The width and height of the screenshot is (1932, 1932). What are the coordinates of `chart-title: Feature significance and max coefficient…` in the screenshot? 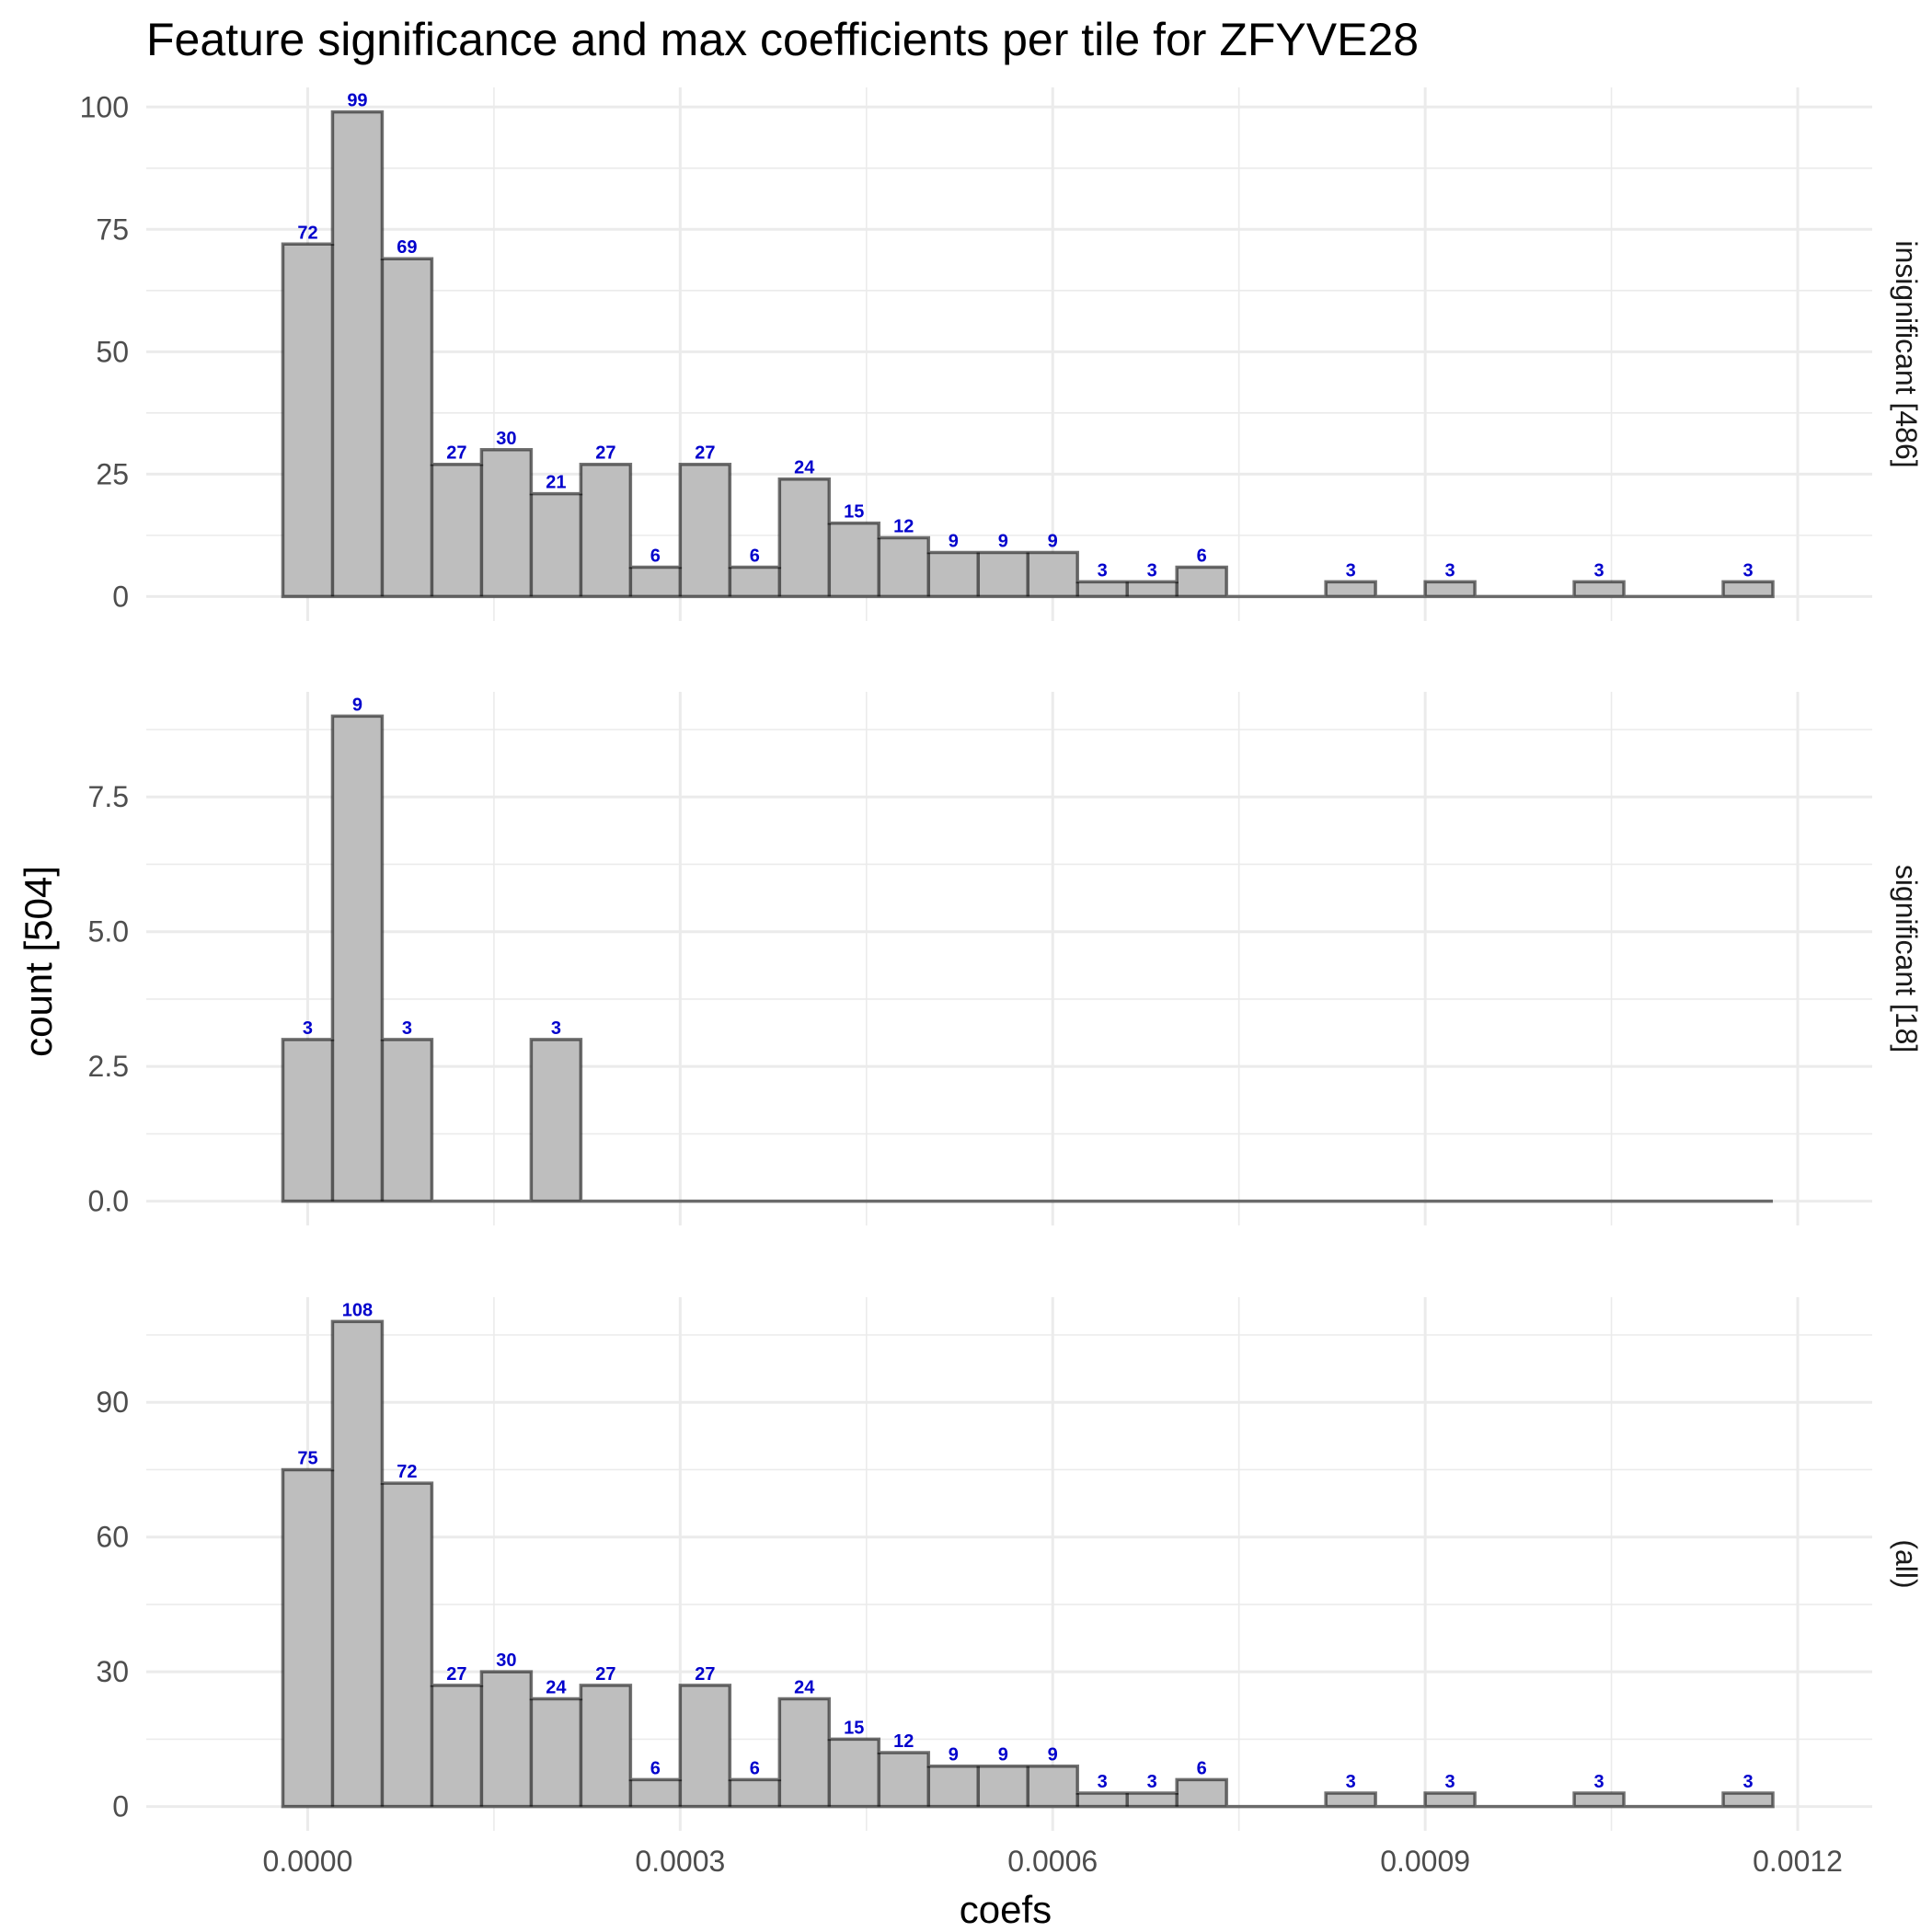 It's located at (782, 39).